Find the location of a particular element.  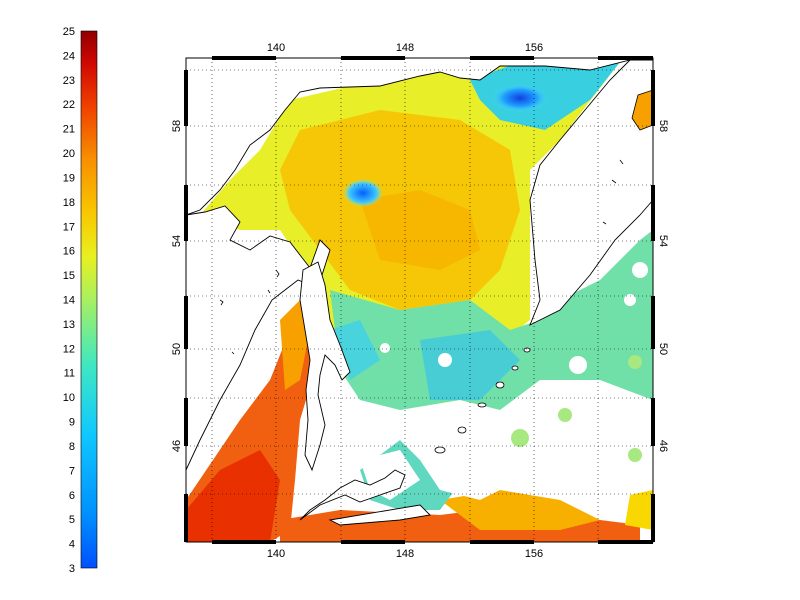

colorbar-tick-label: 22 is located at coordinates (69, 105).